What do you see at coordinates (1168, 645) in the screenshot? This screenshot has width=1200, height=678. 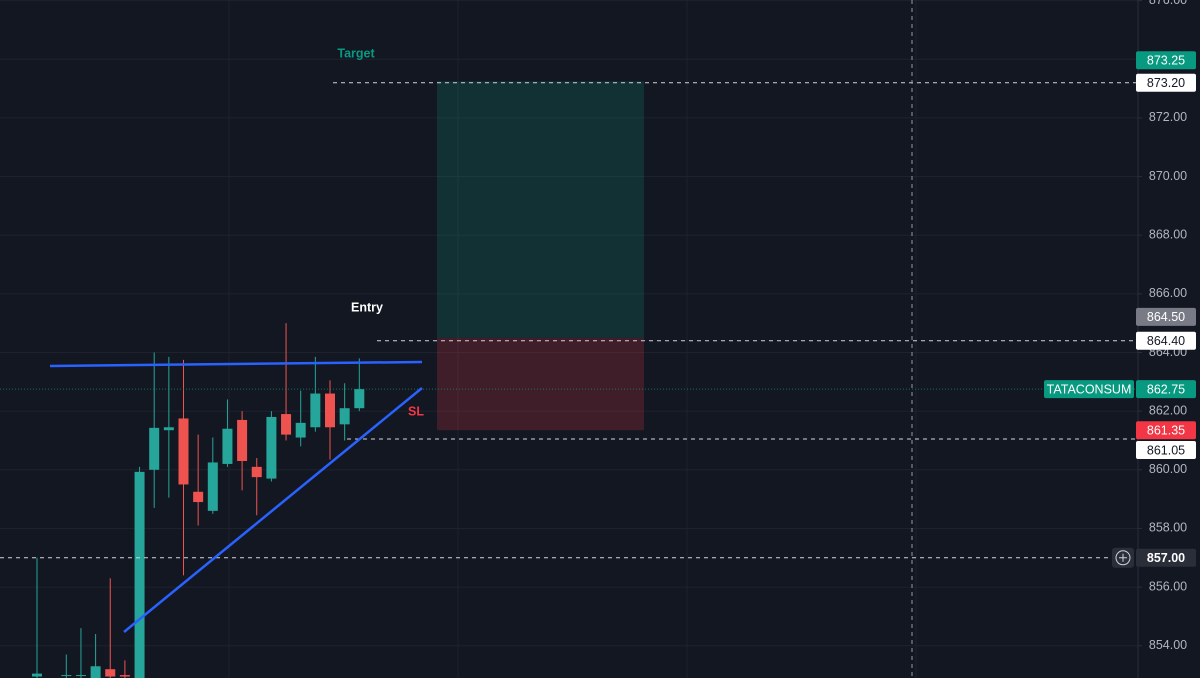 I see `y-tick-label: 854.00` at bounding box center [1168, 645].